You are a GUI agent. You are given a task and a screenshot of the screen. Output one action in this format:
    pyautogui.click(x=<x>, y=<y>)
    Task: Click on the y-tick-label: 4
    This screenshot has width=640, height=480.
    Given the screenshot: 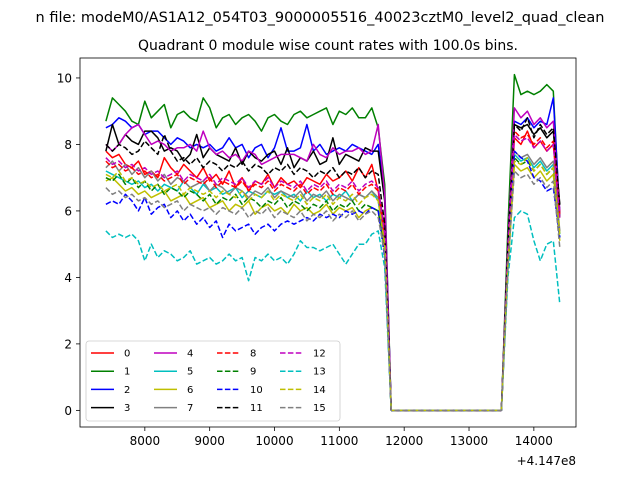 What is the action you would take?
    pyautogui.click(x=68, y=278)
    